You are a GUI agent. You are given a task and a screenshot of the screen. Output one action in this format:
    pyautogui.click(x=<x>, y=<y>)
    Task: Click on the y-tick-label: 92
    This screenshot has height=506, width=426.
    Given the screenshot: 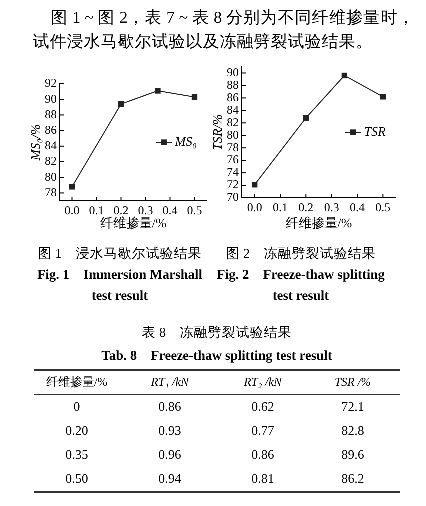 What is the action you would take?
    pyautogui.click(x=51, y=83)
    